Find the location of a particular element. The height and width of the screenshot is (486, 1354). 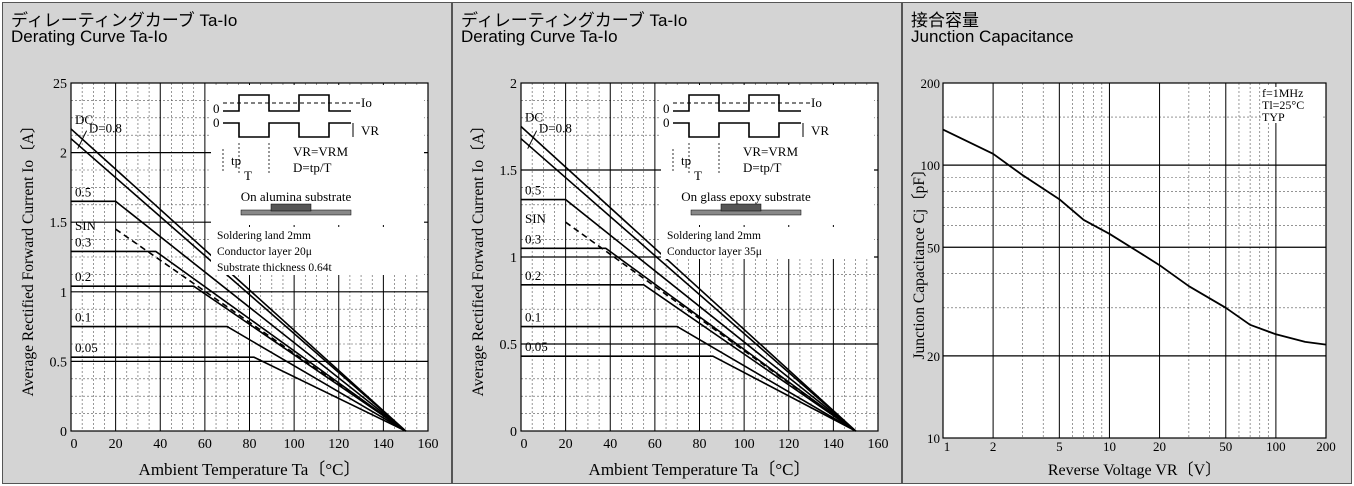

substrate-note: Conductor layer 35μ is located at coordinates (714, 252).